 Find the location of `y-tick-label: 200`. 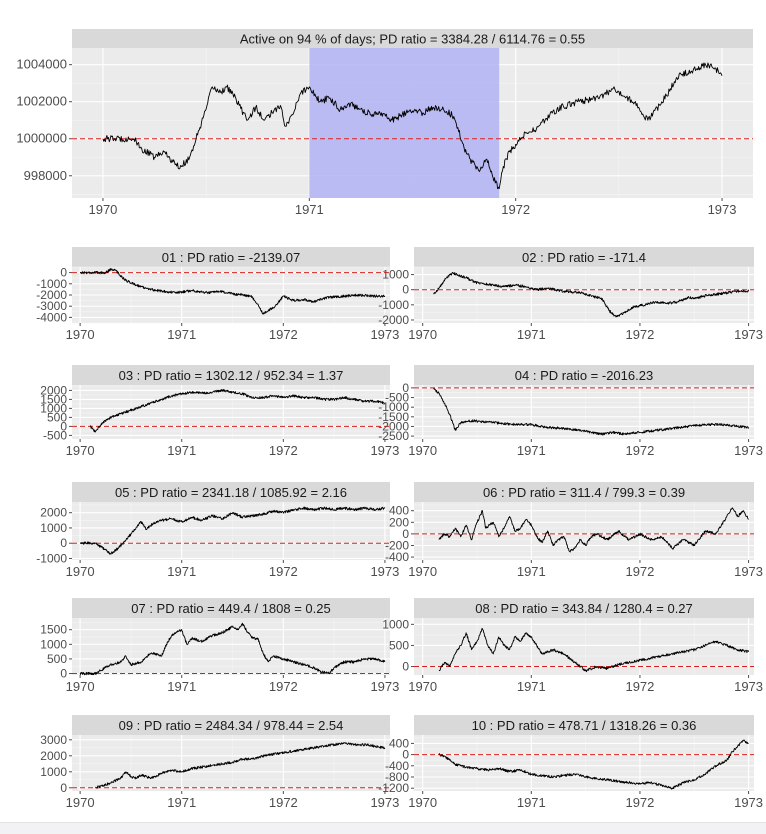

y-tick-label: 200 is located at coordinates (399, 522).